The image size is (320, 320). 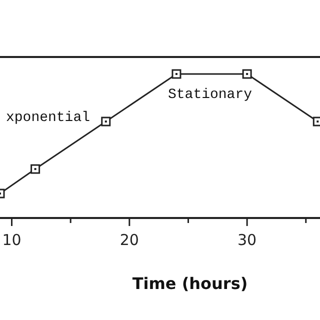 What do you see at coordinates (210, 95) in the screenshot?
I see `annotation: Stationary` at bounding box center [210, 95].